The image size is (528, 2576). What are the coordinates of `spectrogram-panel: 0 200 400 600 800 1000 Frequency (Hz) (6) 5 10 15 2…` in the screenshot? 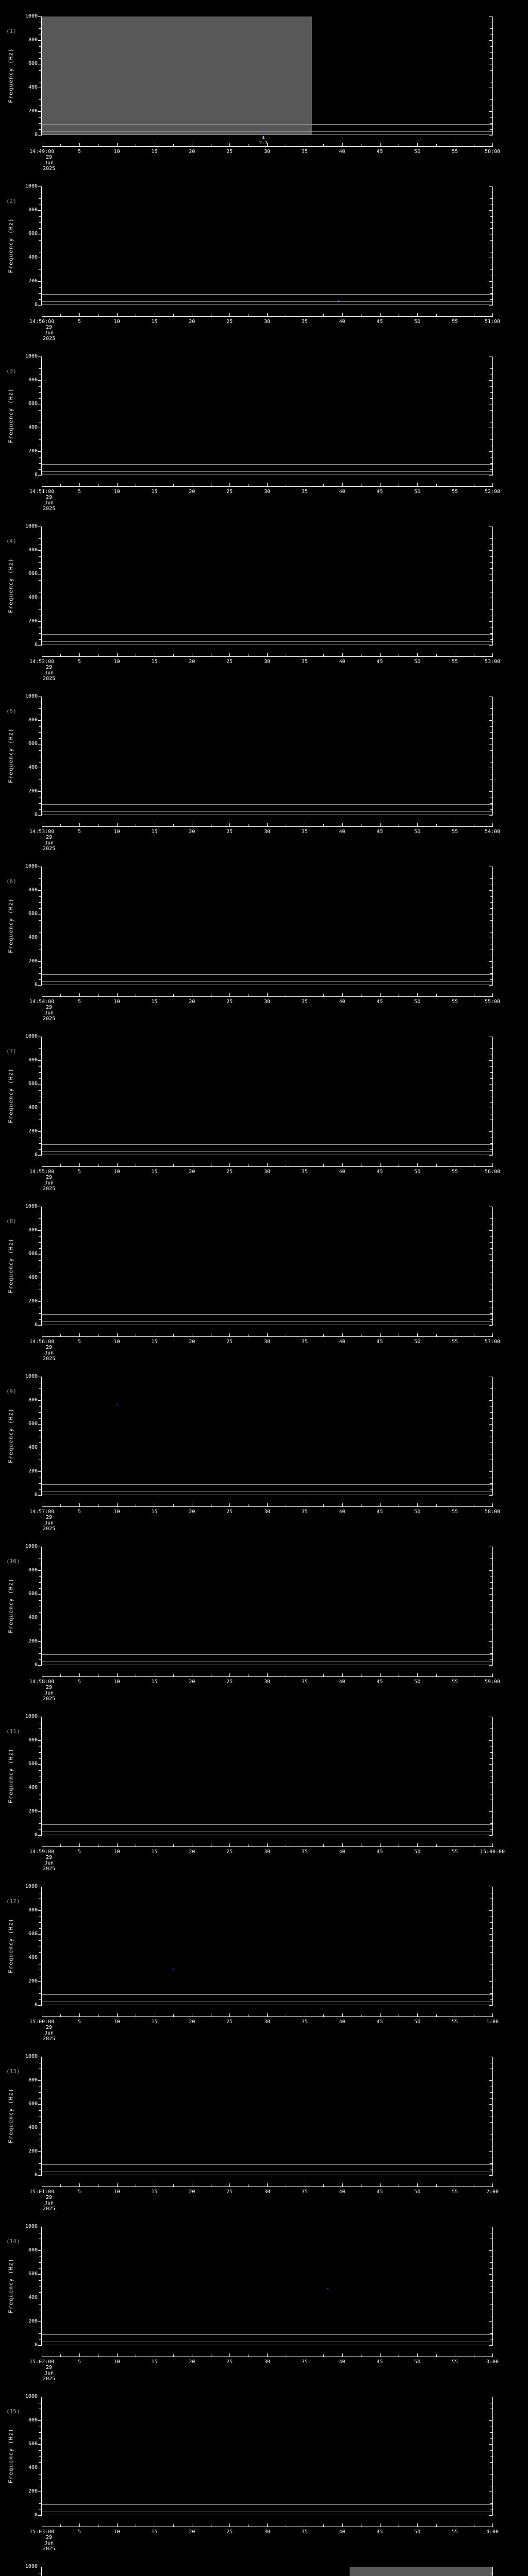 It's located at (264, 940).